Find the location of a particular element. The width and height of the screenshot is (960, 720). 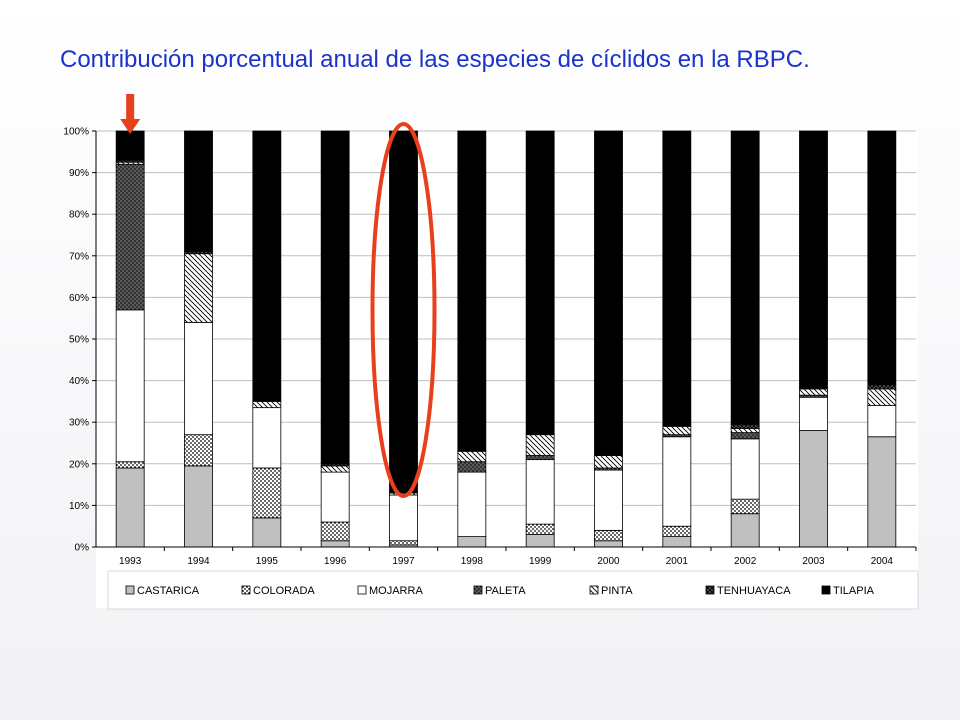

legend-label: CASTARICA is located at coordinates (168, 591).